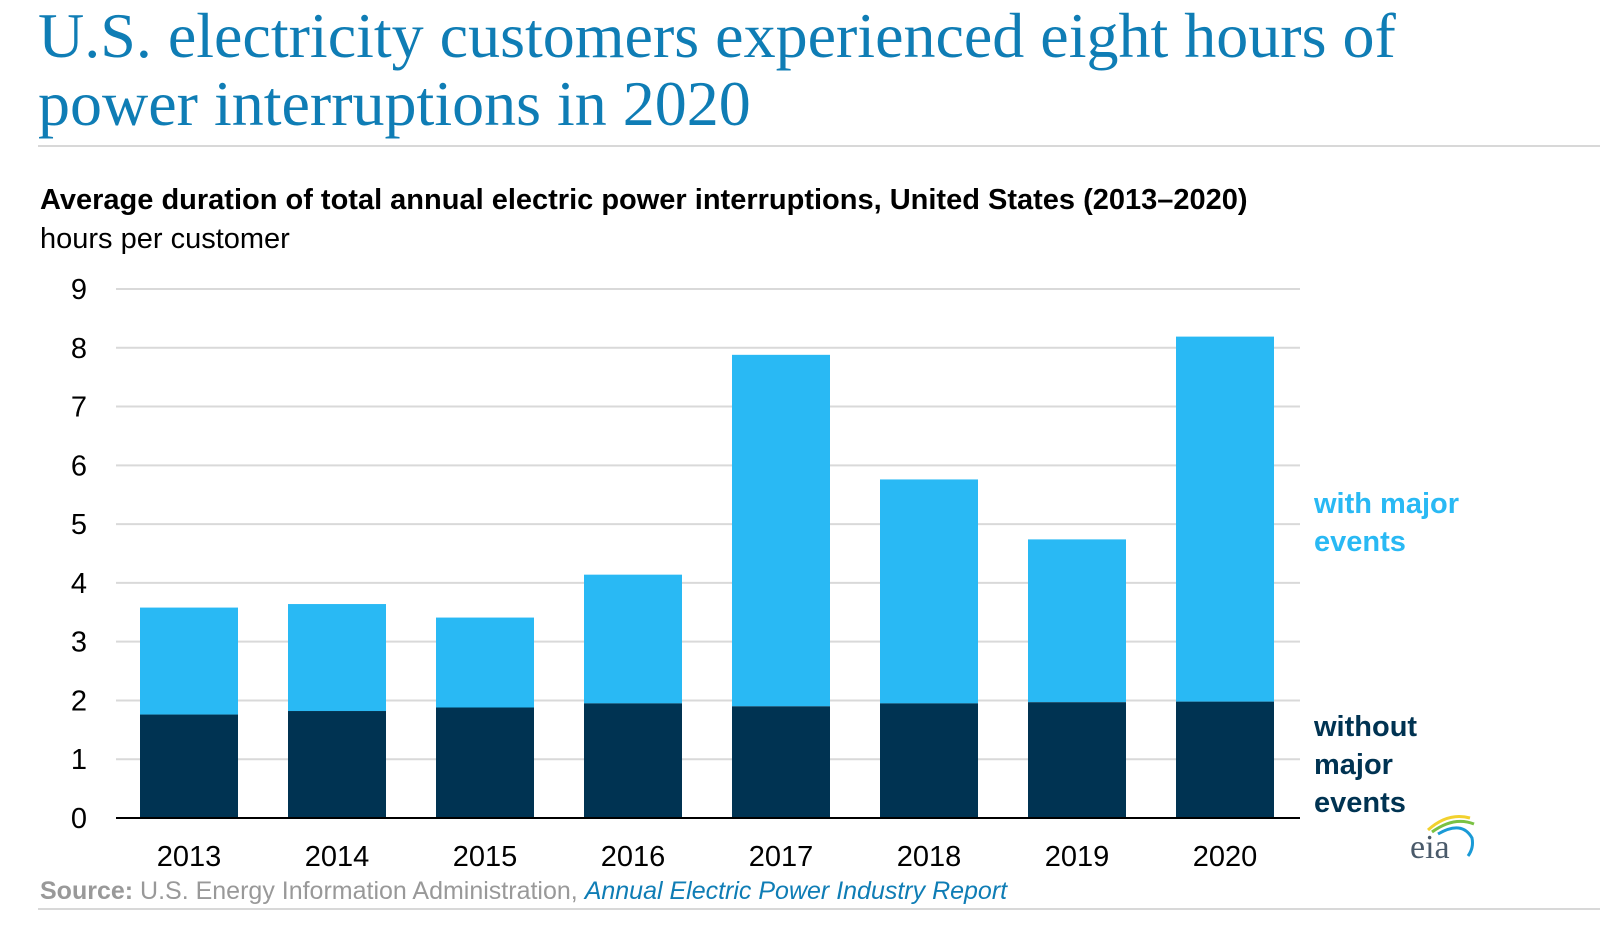  Describe the element at coordinates (79, 643) in the screenshot. I see `y-tick-label: 3` at that location.